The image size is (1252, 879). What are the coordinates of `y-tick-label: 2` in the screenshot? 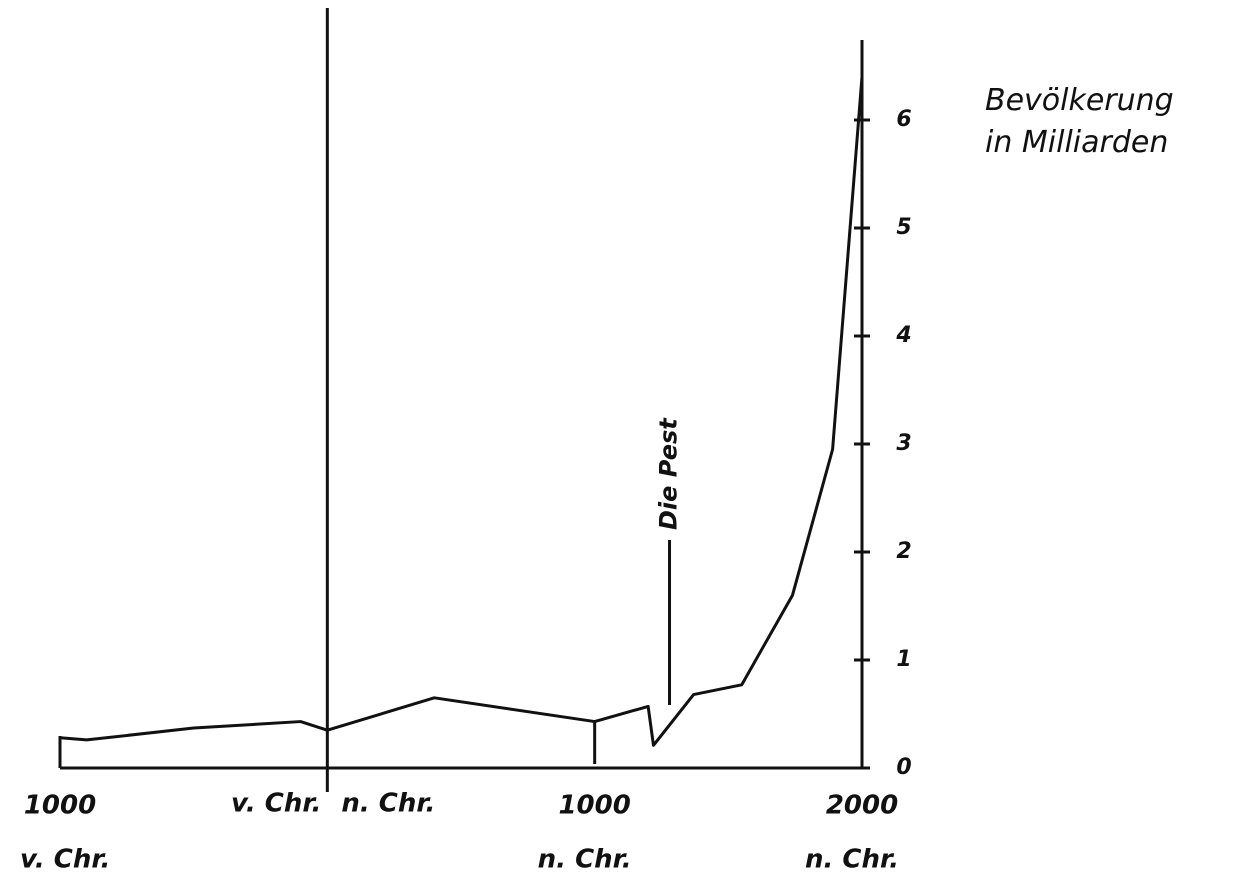 It's located at (903, 551).